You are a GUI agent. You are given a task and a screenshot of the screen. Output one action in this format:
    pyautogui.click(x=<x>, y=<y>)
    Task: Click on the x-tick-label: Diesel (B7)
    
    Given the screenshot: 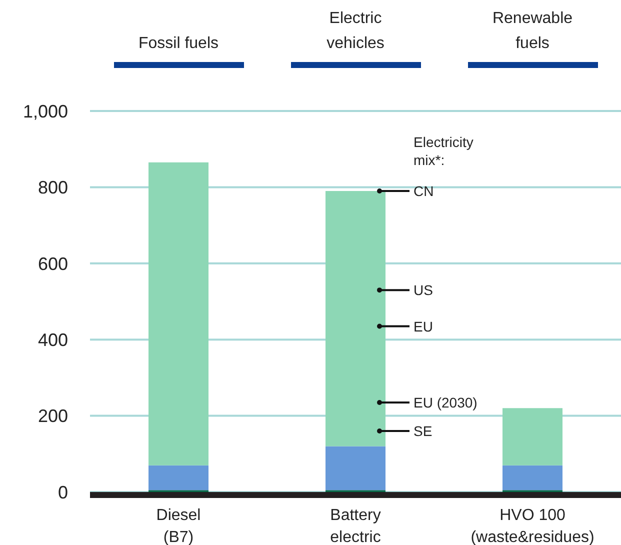 What is the action you would take?
    pyautogui.click(x=178, y=526)
    